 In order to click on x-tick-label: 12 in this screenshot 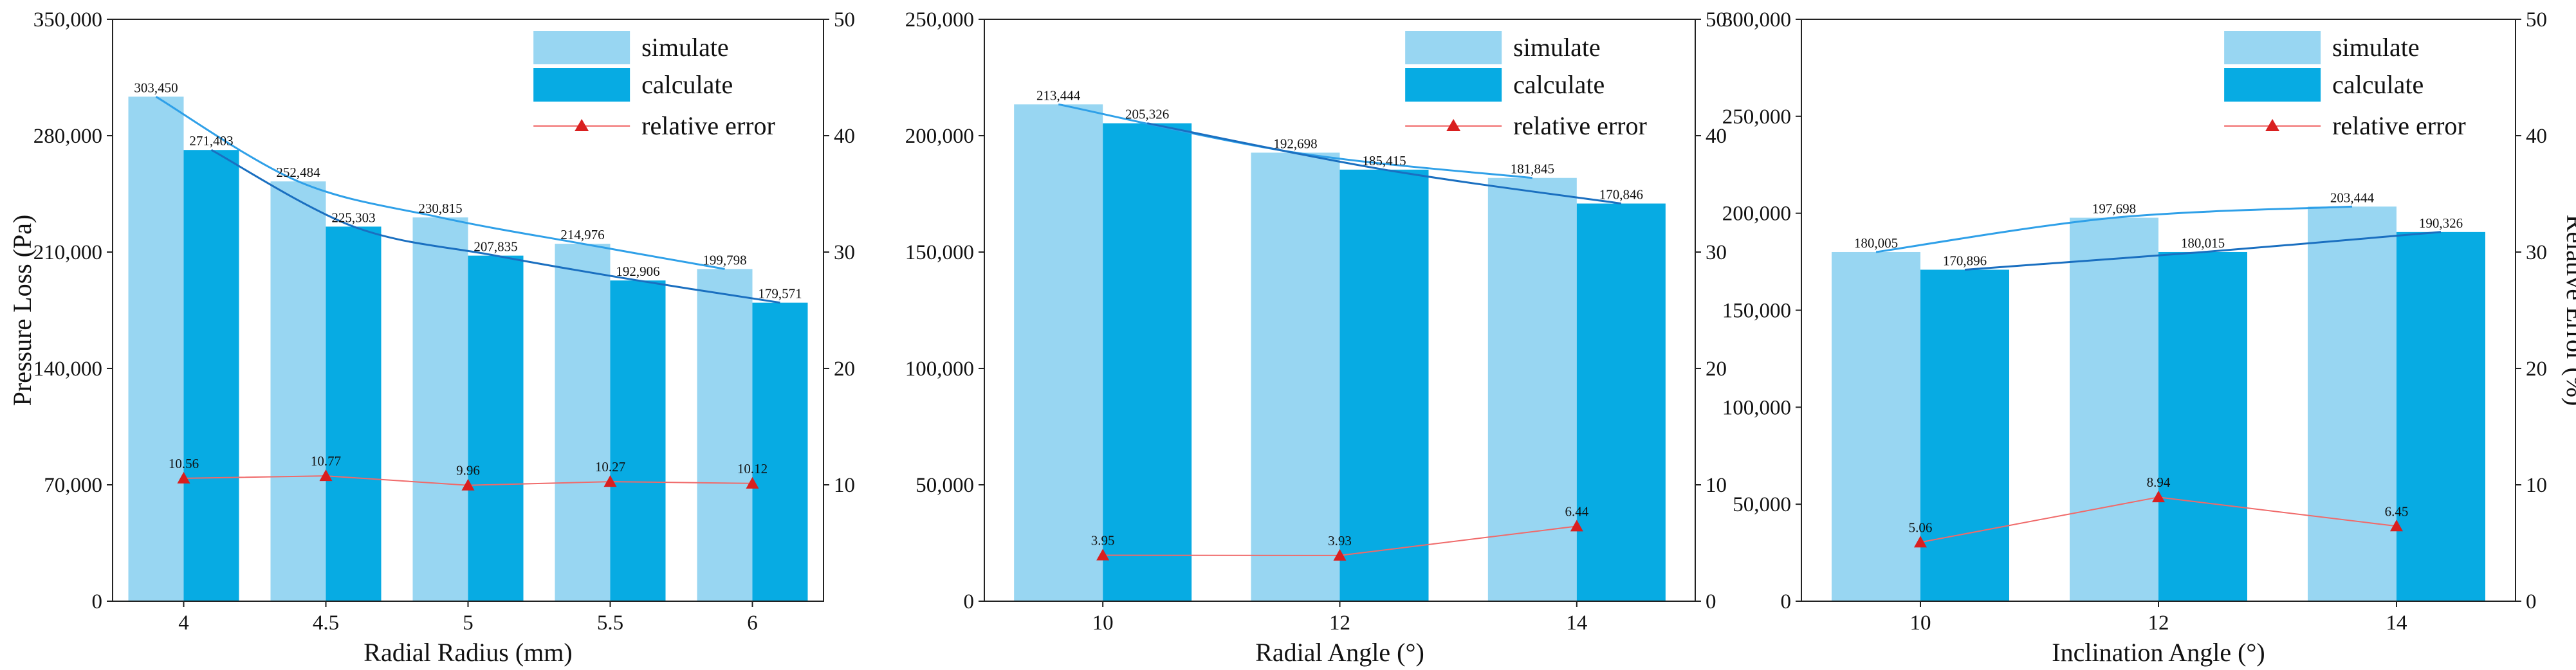, I will do `click(2158, 623)`.